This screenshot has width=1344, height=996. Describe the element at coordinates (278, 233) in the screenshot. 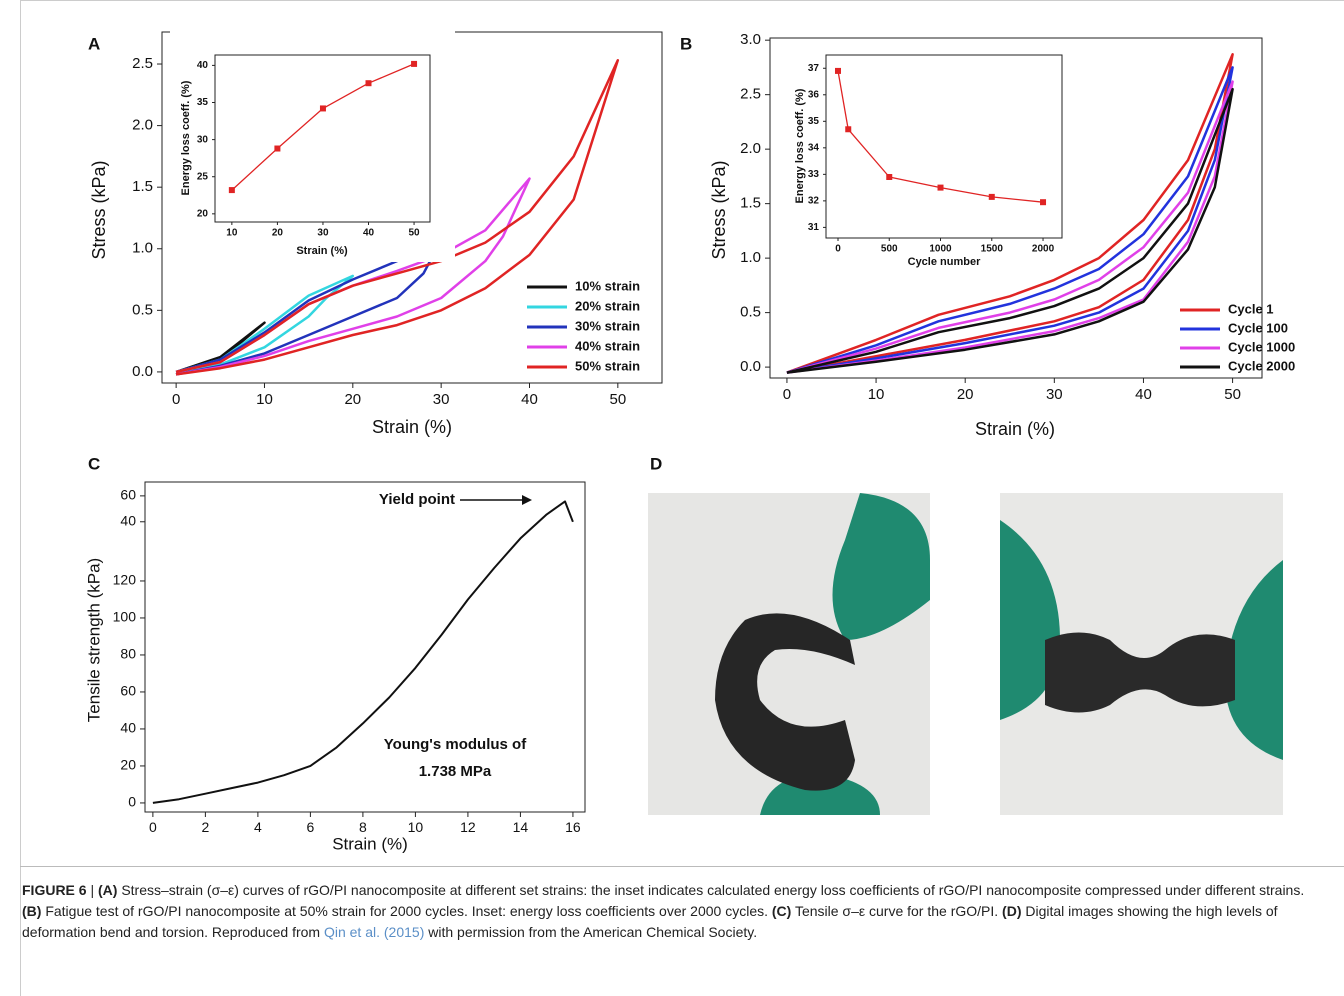

I see `x-tick-label: 20` at that location.